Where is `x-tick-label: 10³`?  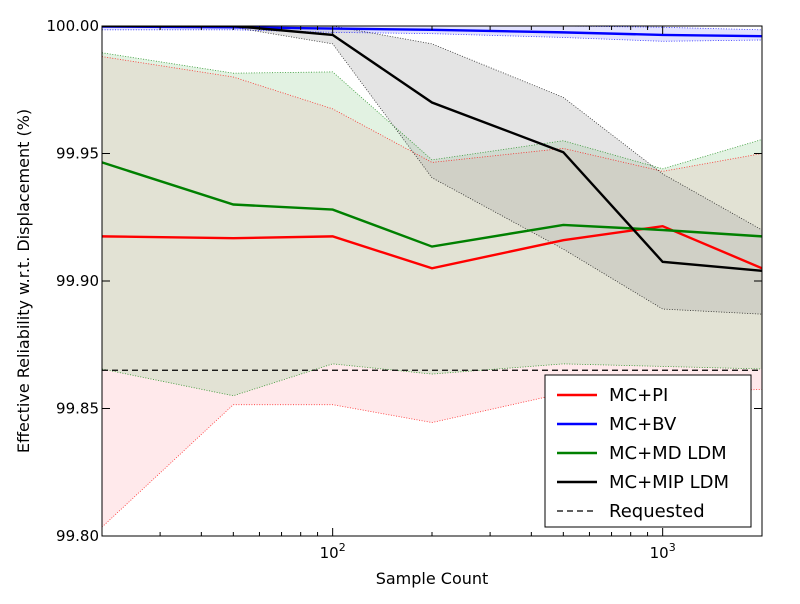
x-tick-label: 10³ is located at coordinates (663, 551).